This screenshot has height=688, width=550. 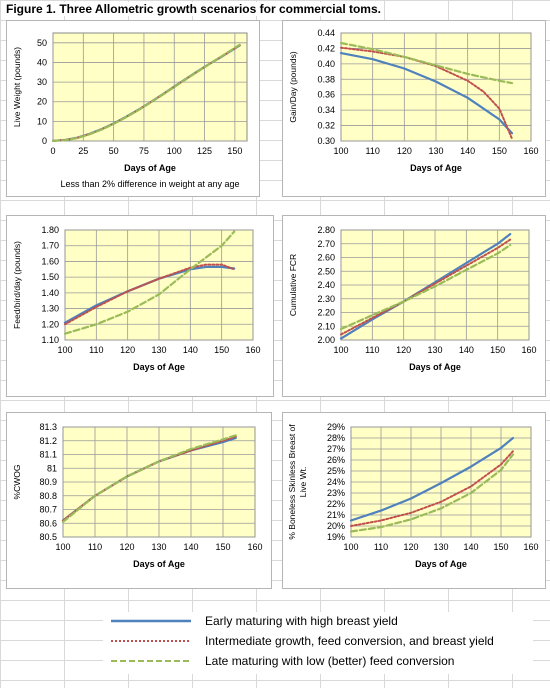 What do you see at coordinates (326, 285) in the screenshot?
I see `y-tick-label: 2.40` at bounding box center [326, 285].